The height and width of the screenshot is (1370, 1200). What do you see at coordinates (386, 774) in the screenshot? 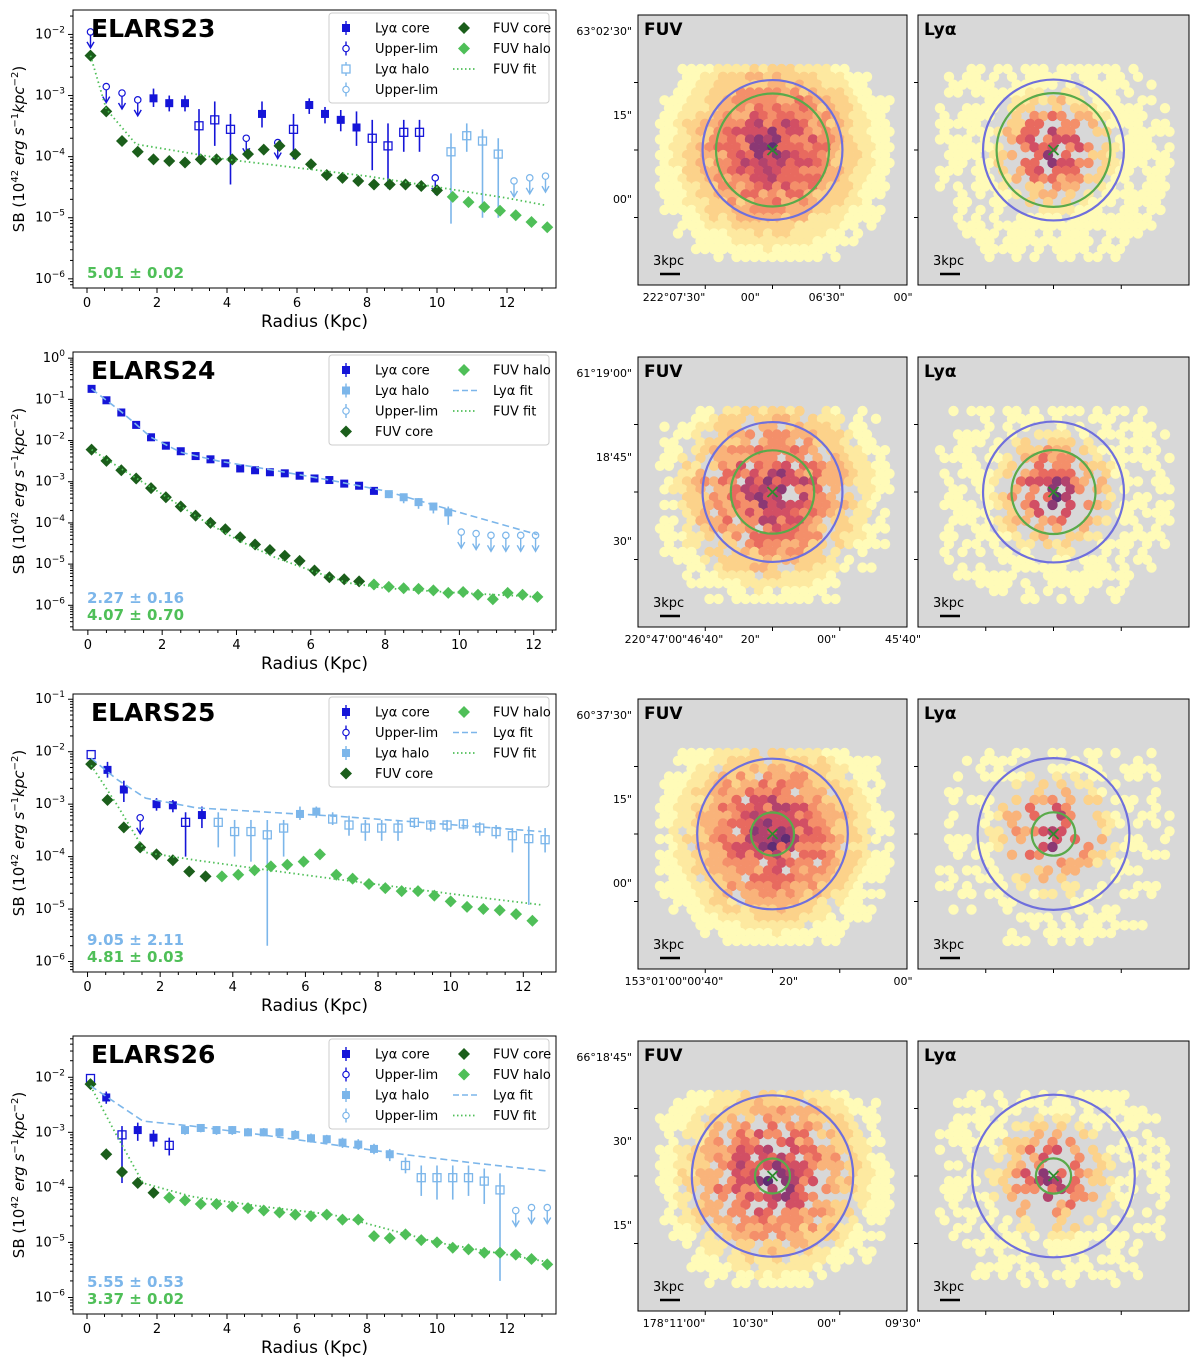
I see `legend-entry-fuv_core-3: FUV core` at bounding box center [386, 774].